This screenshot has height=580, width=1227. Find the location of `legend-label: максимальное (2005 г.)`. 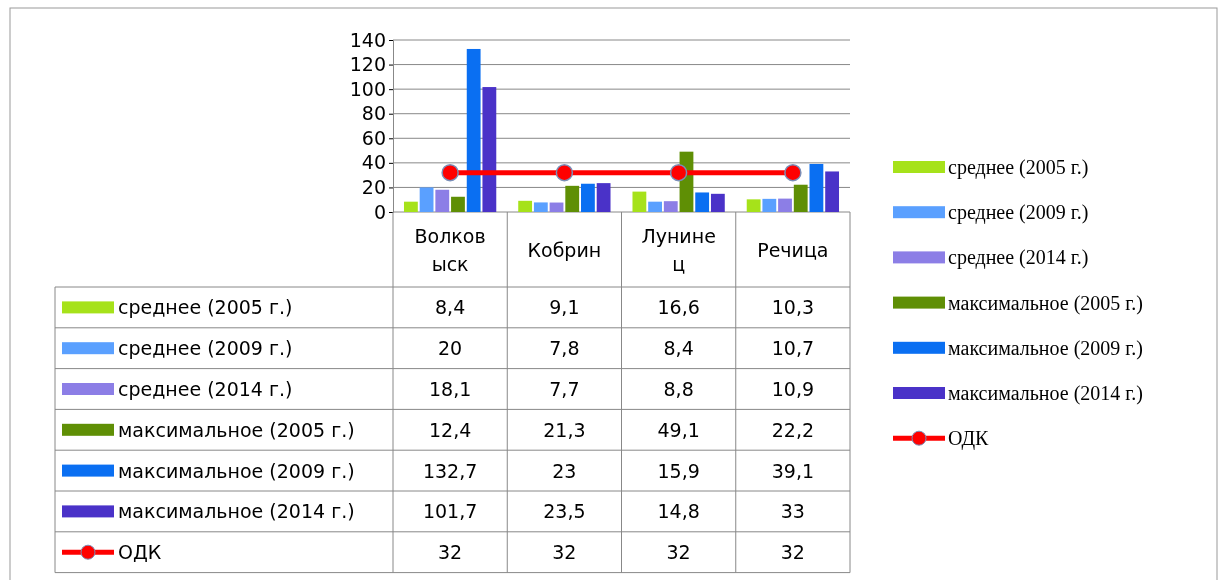

legend-label: максимальное (2005 г.) is located at coordinates (1045, 303).